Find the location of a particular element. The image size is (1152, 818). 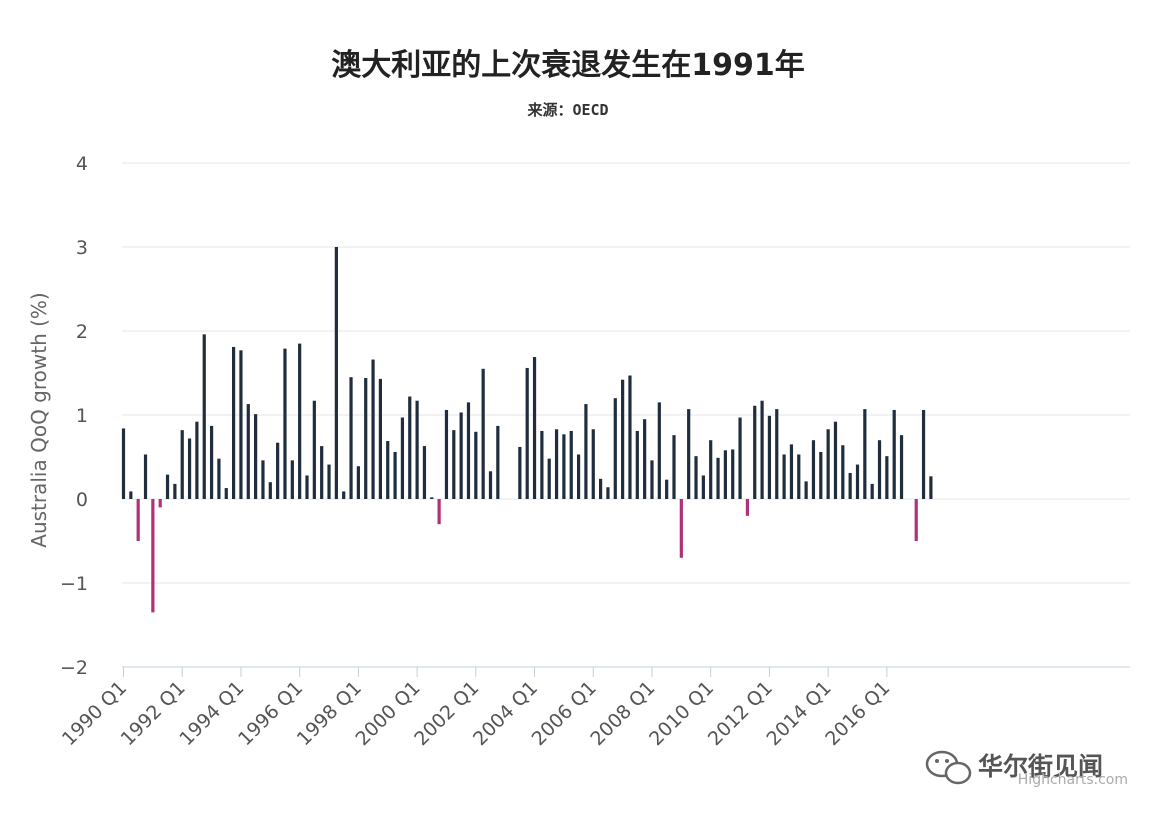

y-tick-label: 0 is located at coordinates (82, 500).